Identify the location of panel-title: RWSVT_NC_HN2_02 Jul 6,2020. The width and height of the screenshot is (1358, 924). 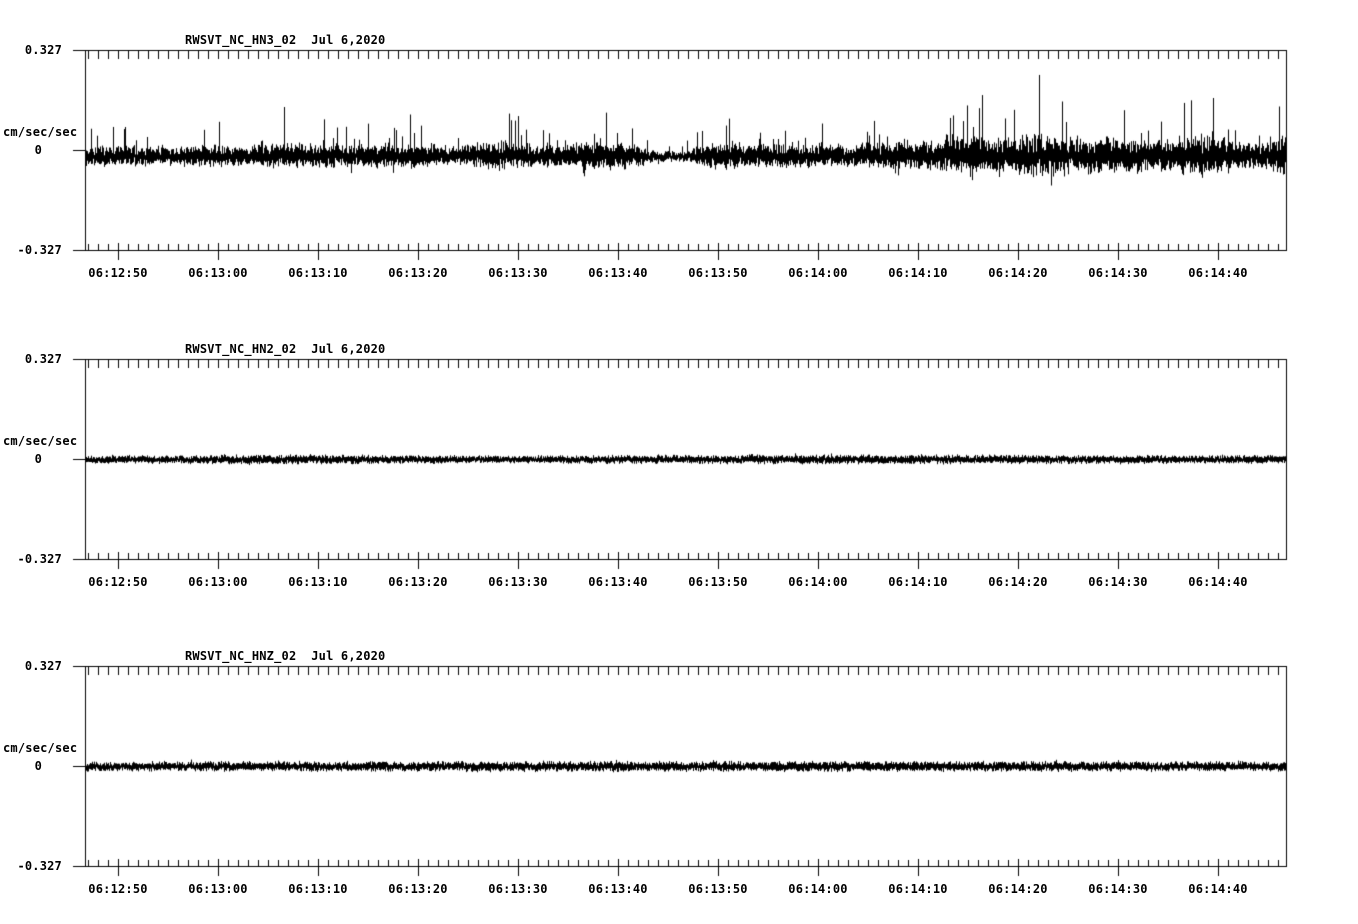
(285, 349).